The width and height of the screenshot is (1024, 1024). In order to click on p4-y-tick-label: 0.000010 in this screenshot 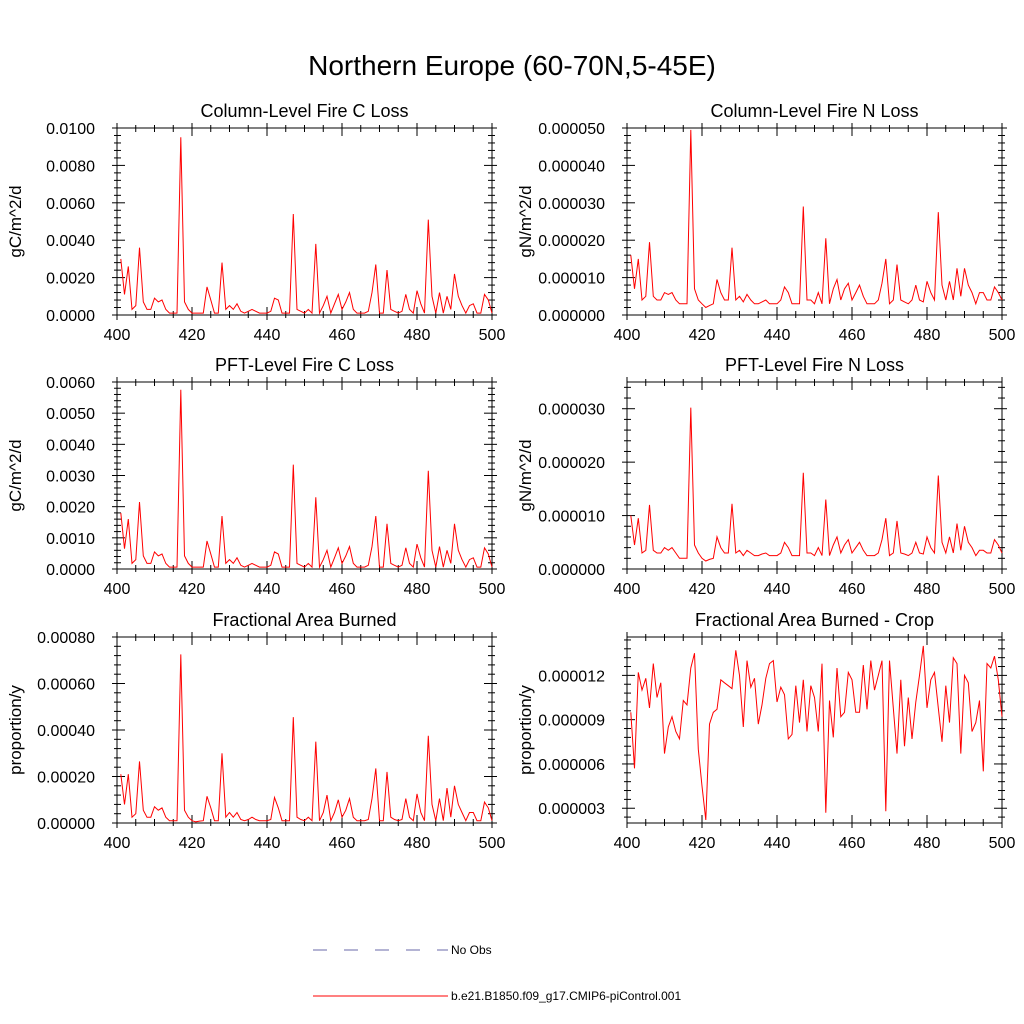, I will do `click(571, 517)`.